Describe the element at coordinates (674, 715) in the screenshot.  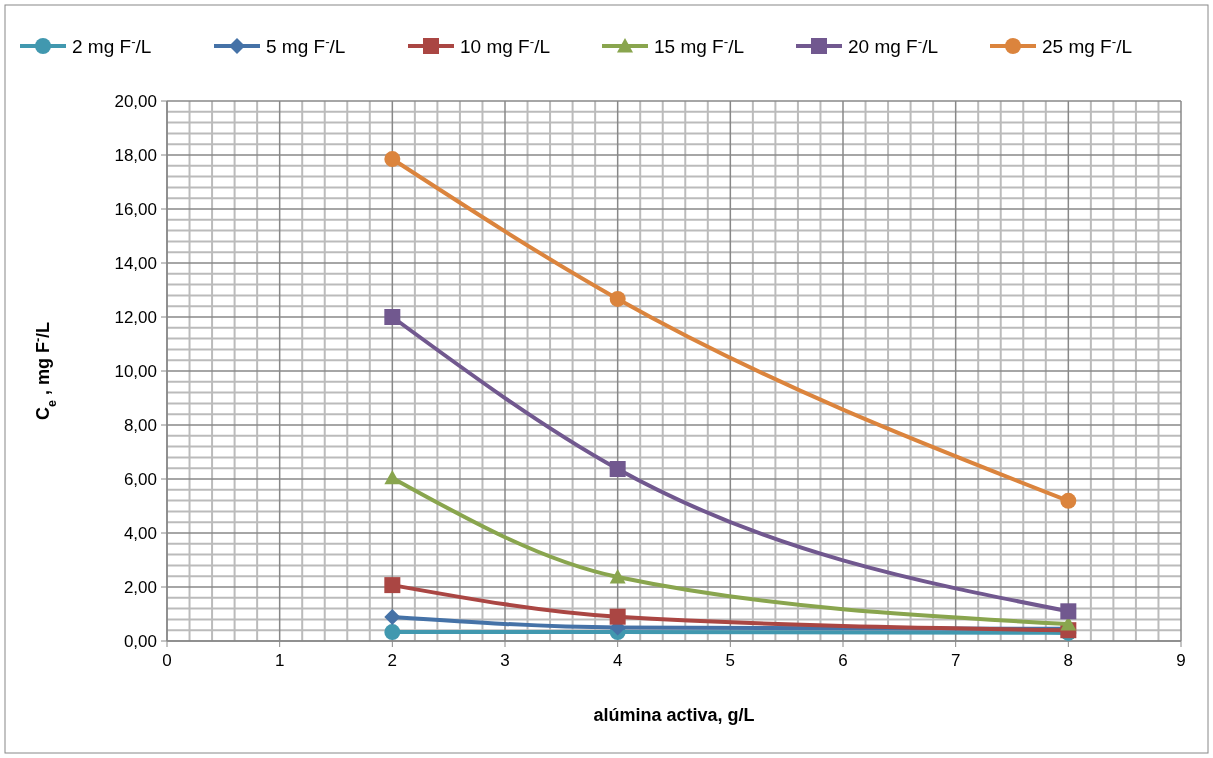
I see `x-axis-title: alúmina activa, g/L` at that location.